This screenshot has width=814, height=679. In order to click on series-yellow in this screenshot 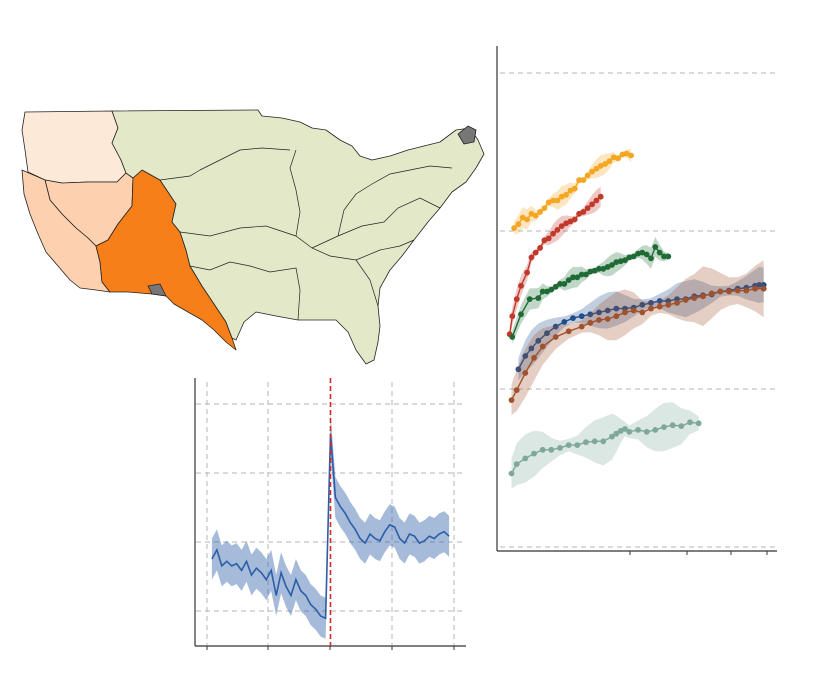, I will do `click(572, 191)`.